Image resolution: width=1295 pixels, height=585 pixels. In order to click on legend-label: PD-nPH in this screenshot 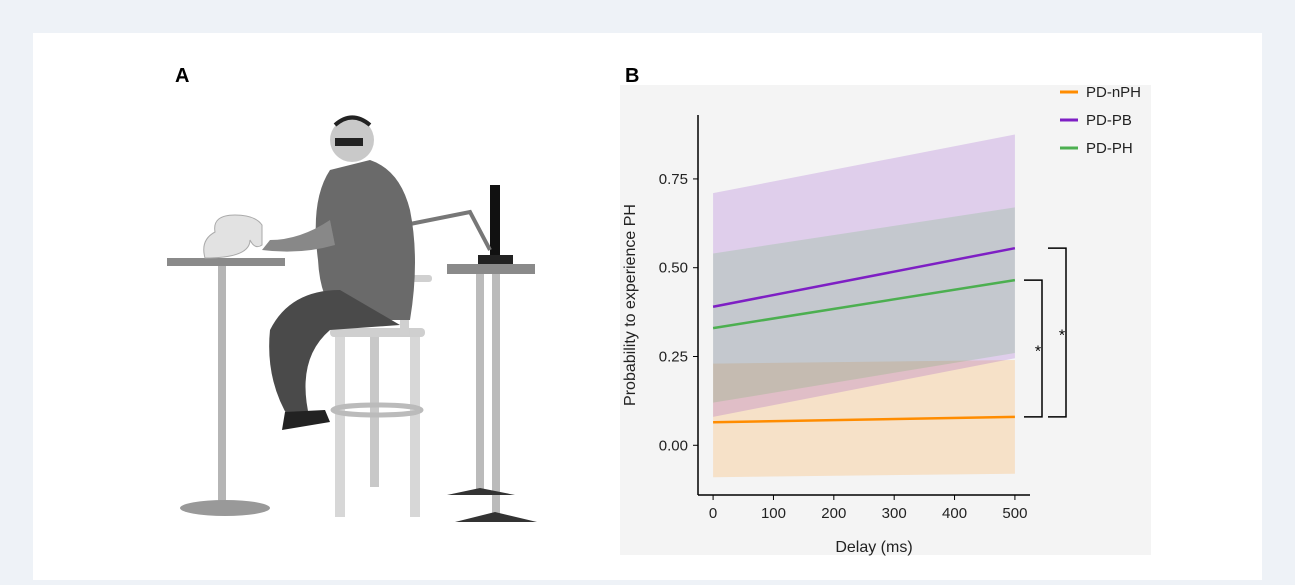, I will do `click(1113, 92)`.